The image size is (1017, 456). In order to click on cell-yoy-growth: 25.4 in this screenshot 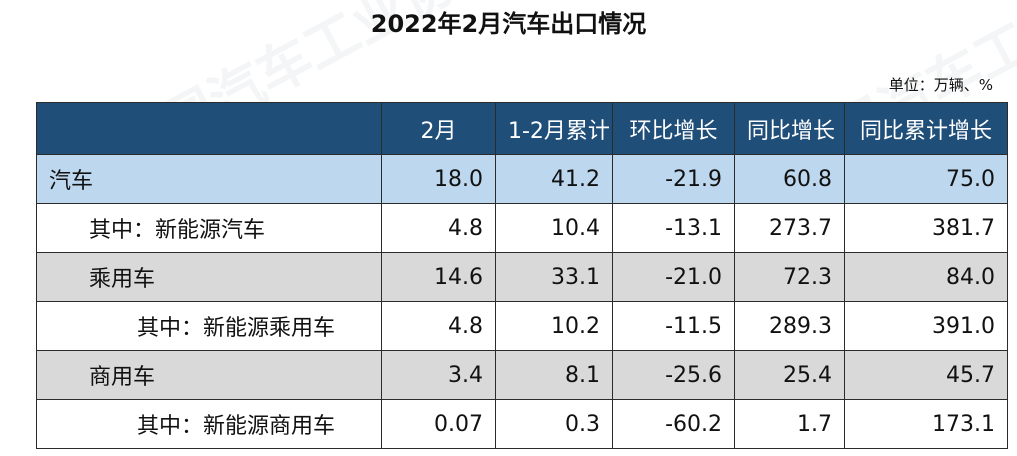, I will do `click(789, 375)`.